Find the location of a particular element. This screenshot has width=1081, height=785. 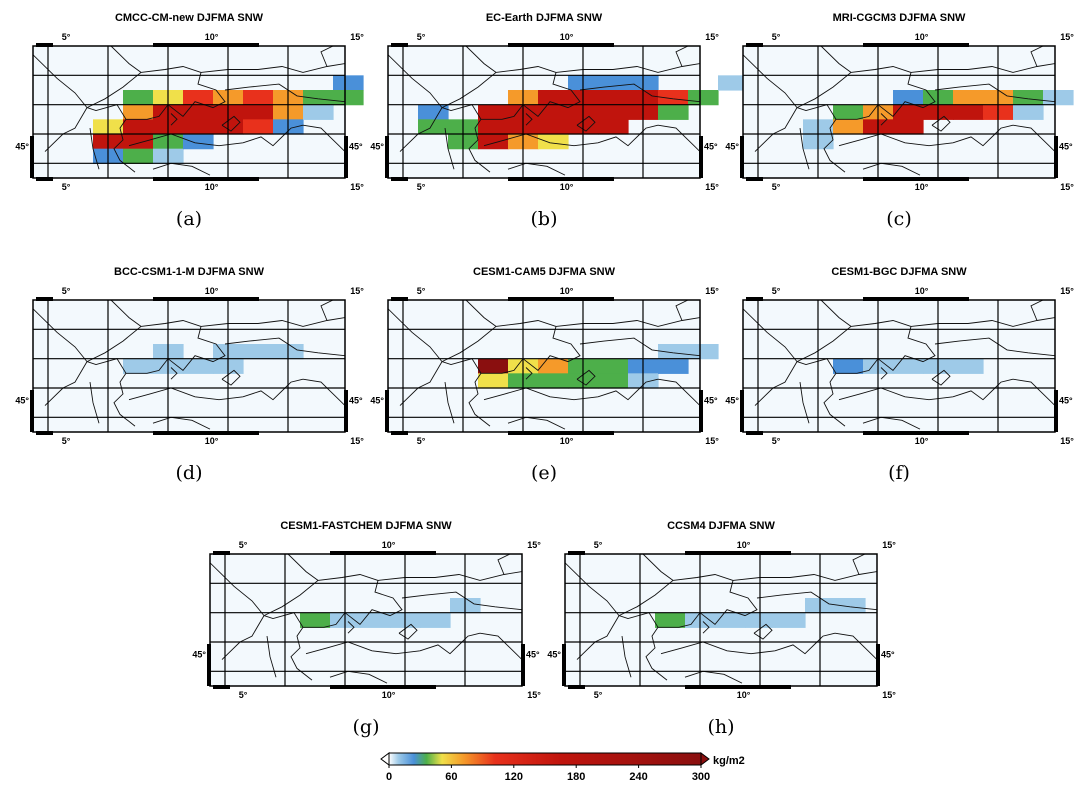

panel-label: (d) is located at coordinates (189, 473).